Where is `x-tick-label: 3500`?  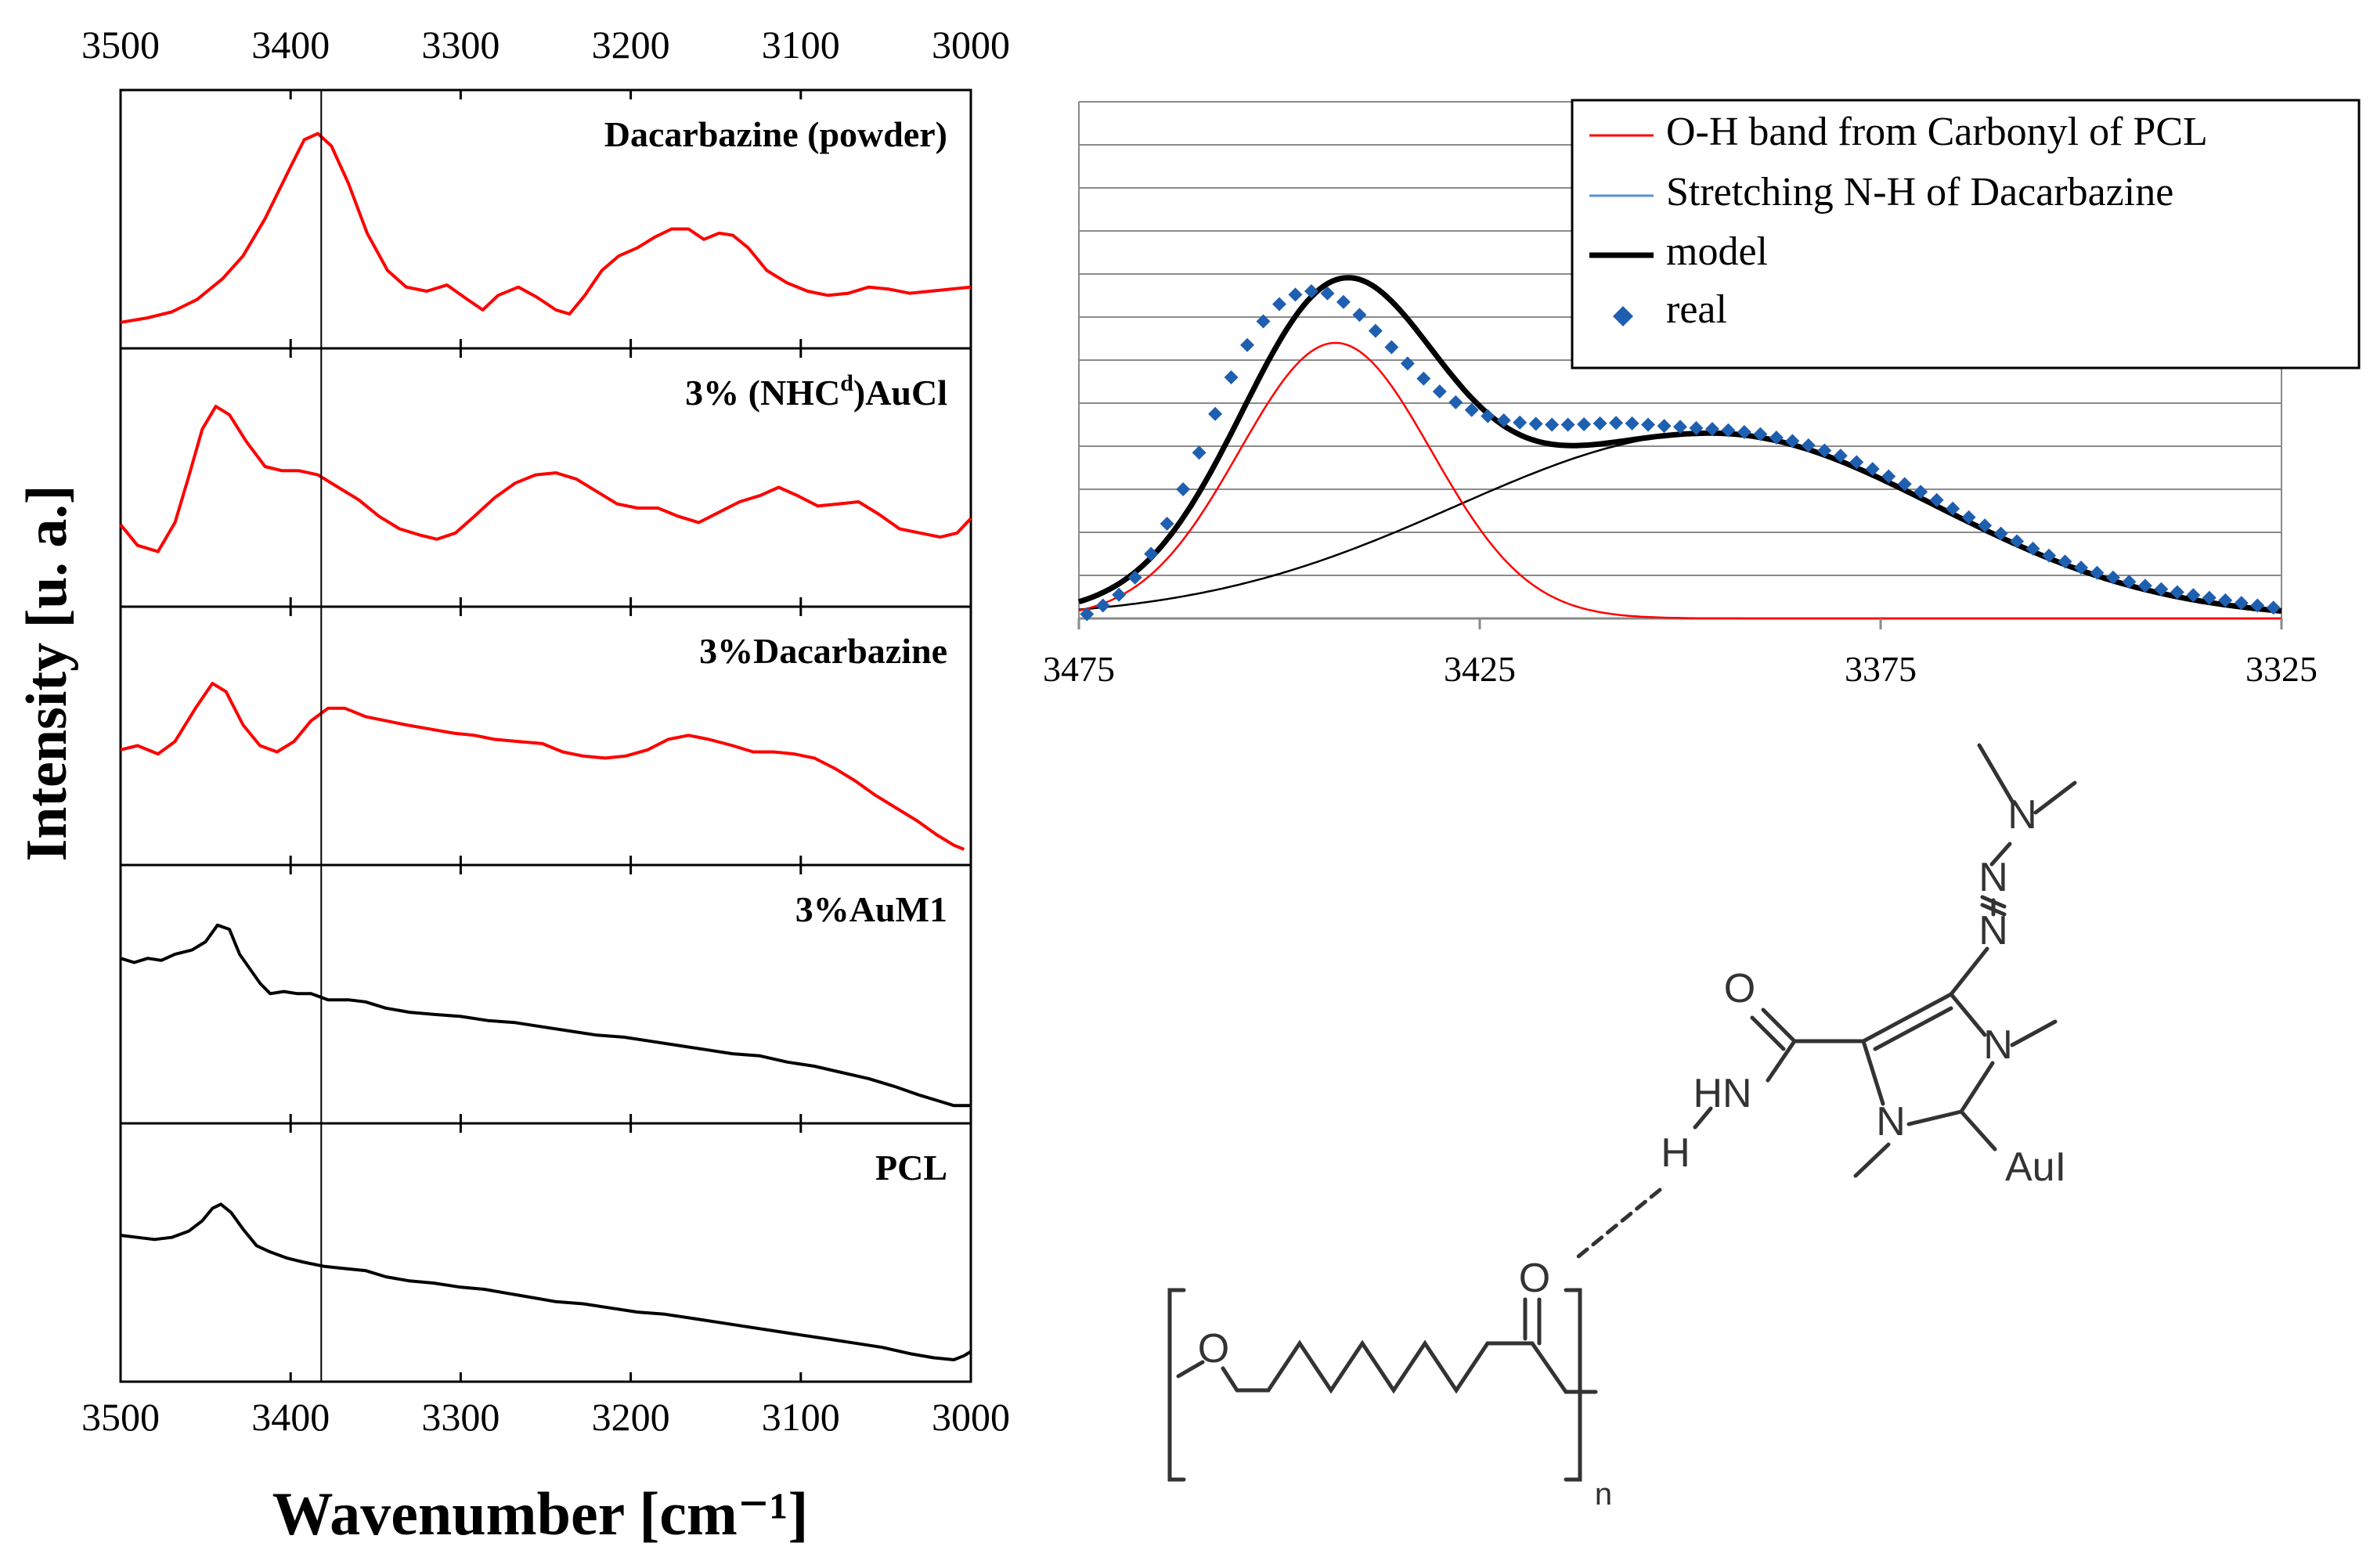
x-tick-label: 3500 is located at coordinates (120, 1417).